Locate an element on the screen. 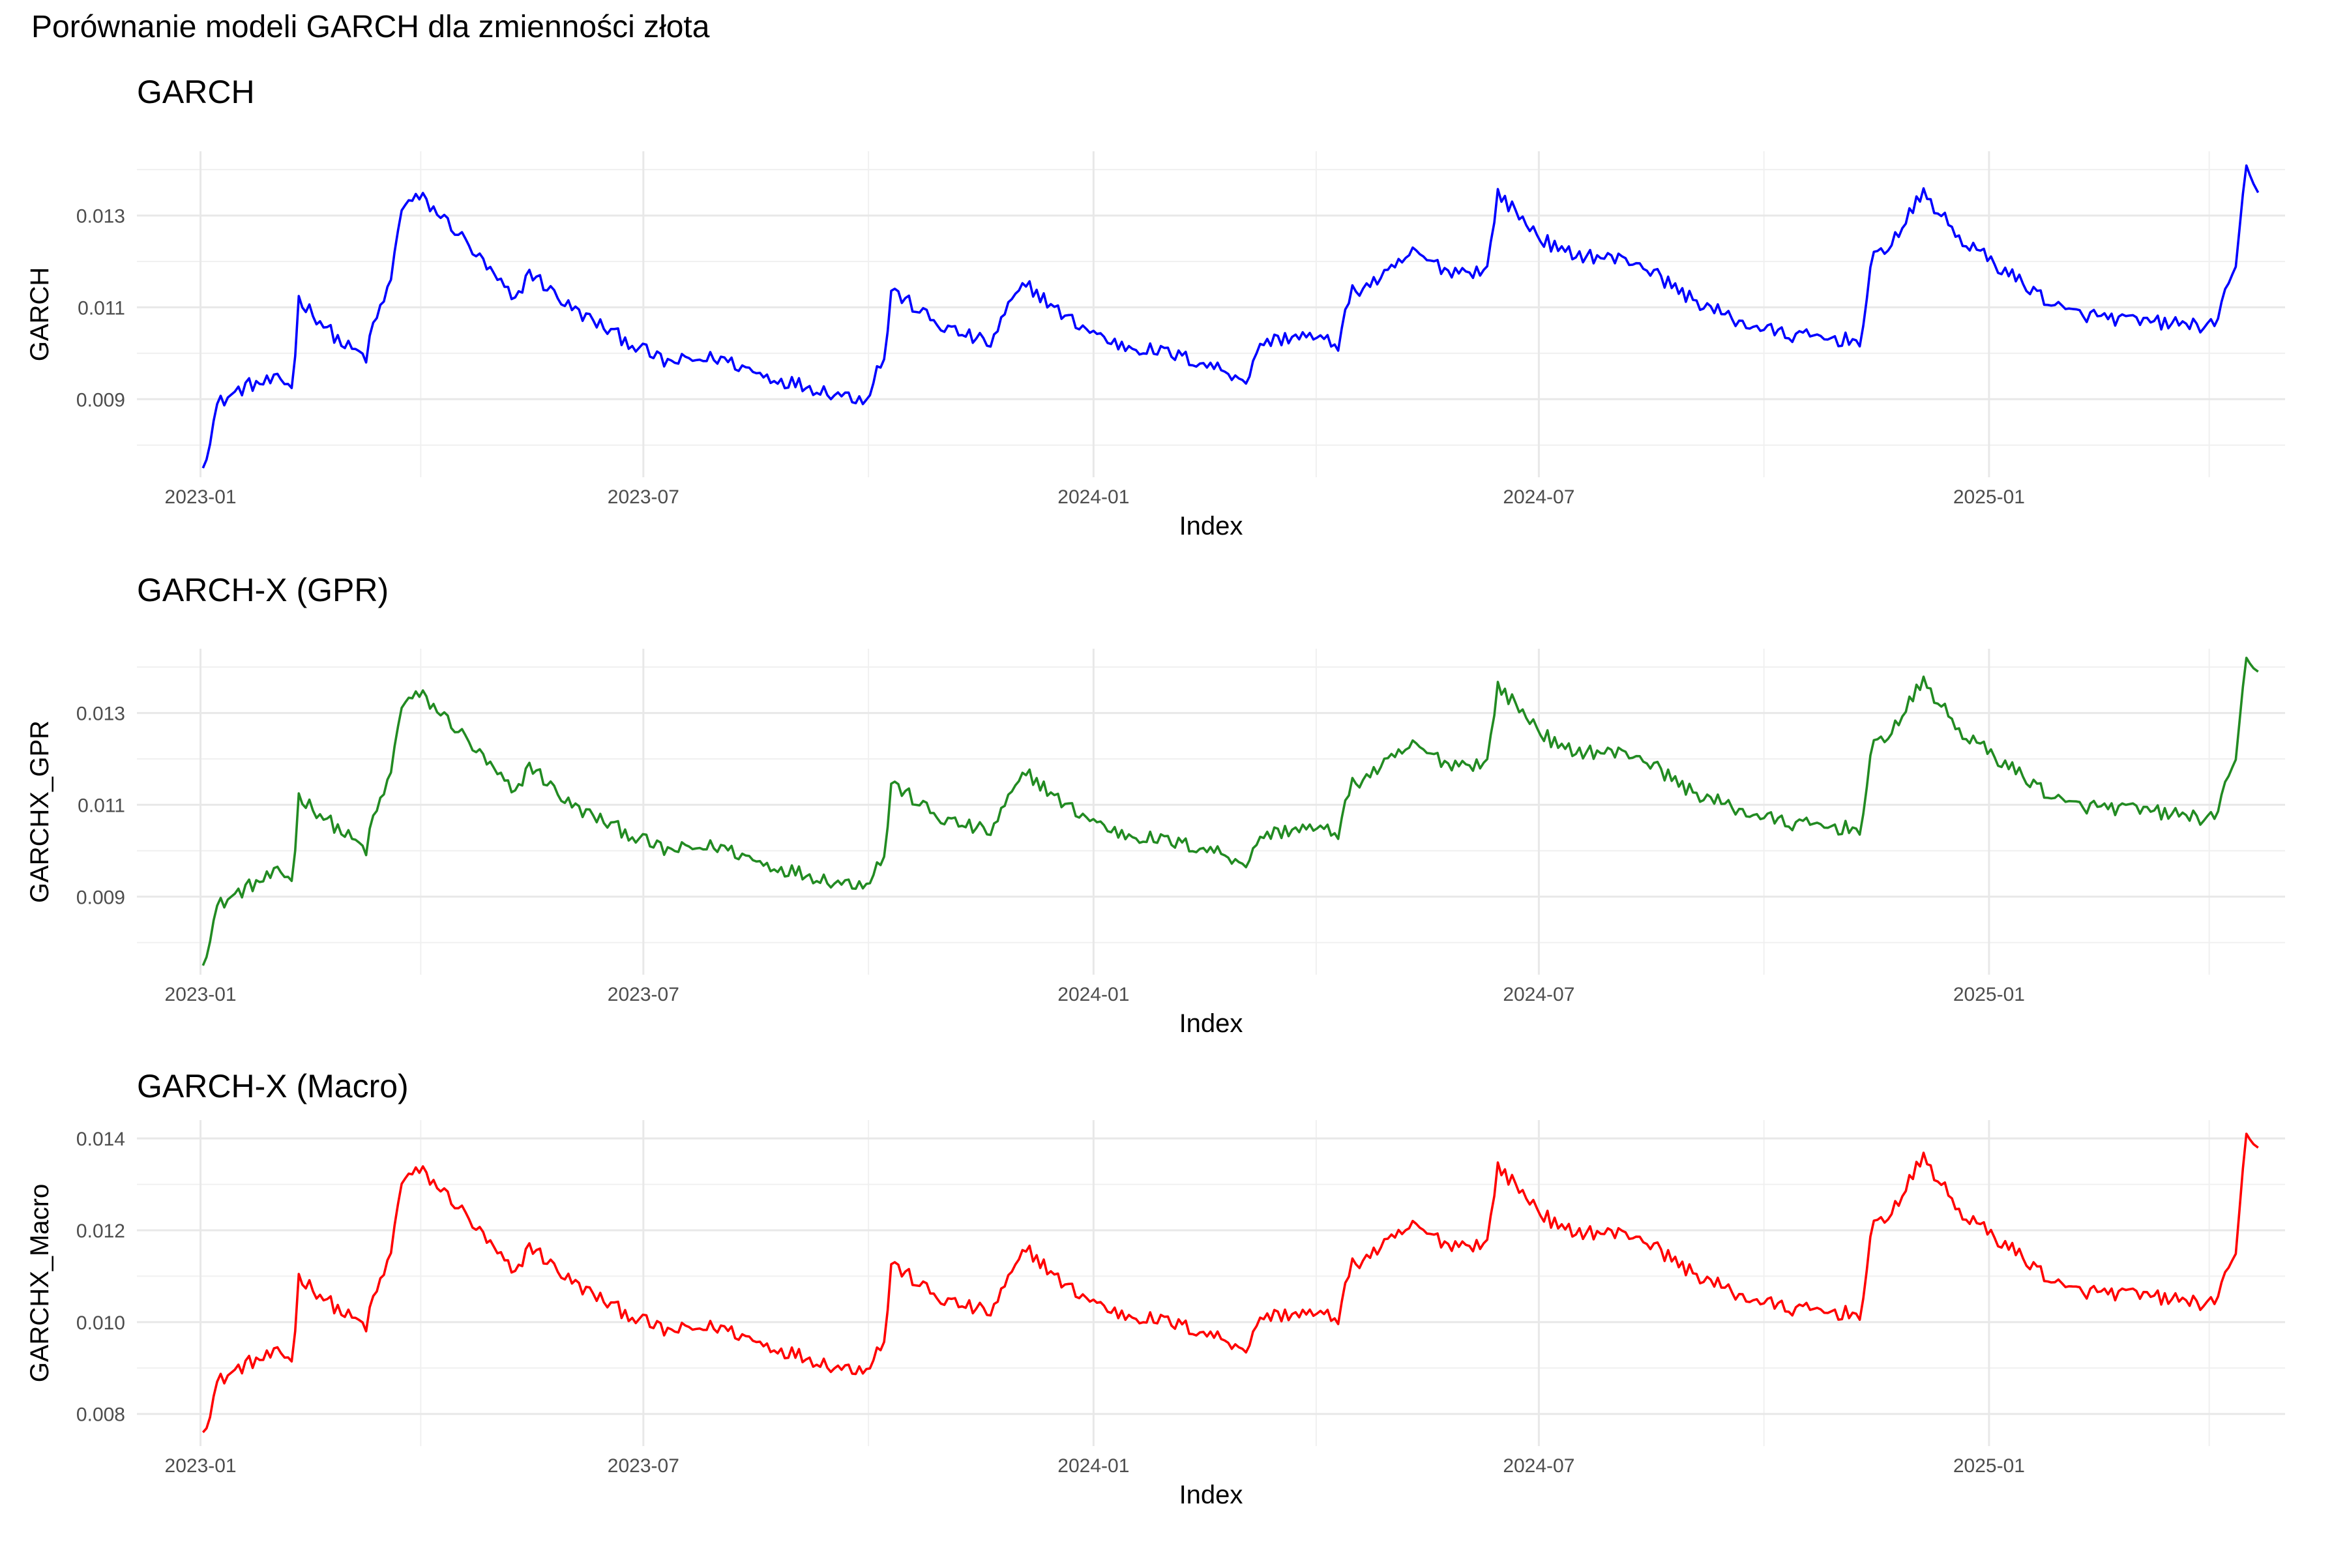 The height and width of the screenshot is (1568, 2347). panel-title: GARCH is located at coordinates (196, 92).